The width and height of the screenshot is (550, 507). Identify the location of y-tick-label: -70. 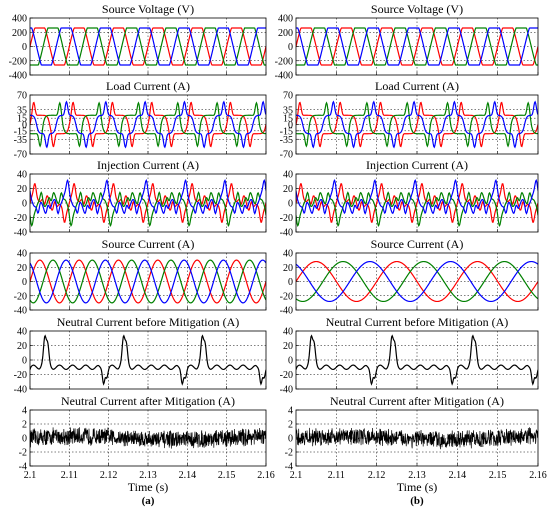
(20, 155).